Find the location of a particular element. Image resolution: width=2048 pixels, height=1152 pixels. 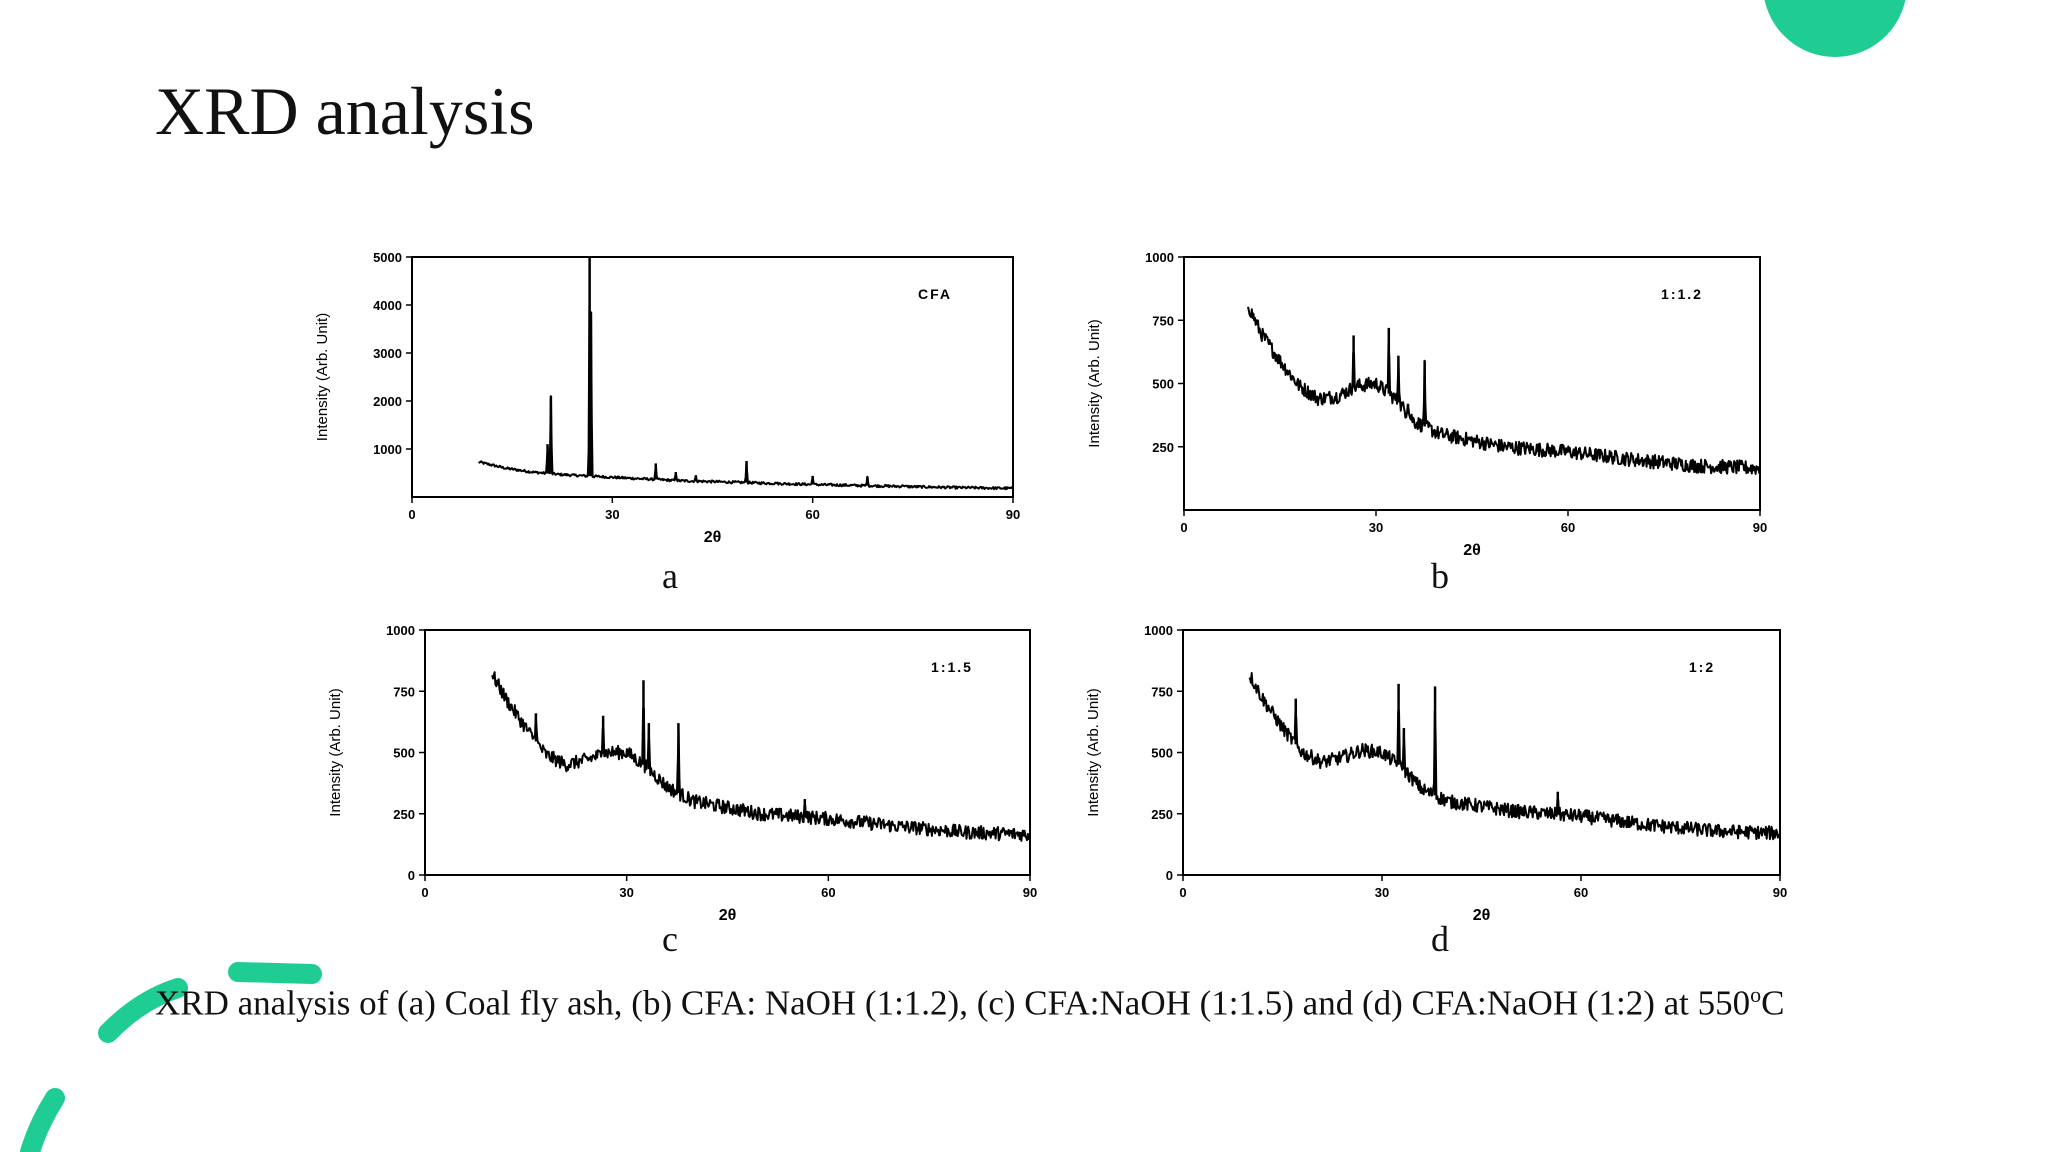

decor-dash is located at coordinates (275, 973).